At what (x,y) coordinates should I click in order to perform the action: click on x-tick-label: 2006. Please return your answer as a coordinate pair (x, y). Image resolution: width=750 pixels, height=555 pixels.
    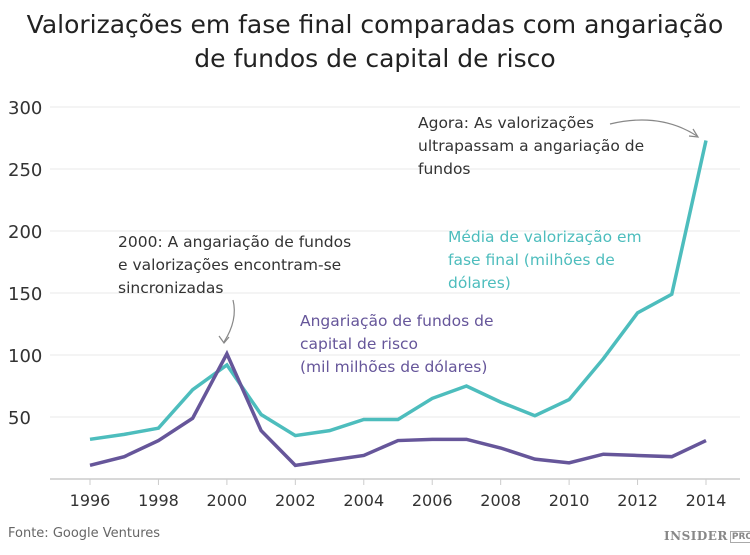
    Looking at the image, I should click on (432, 500).